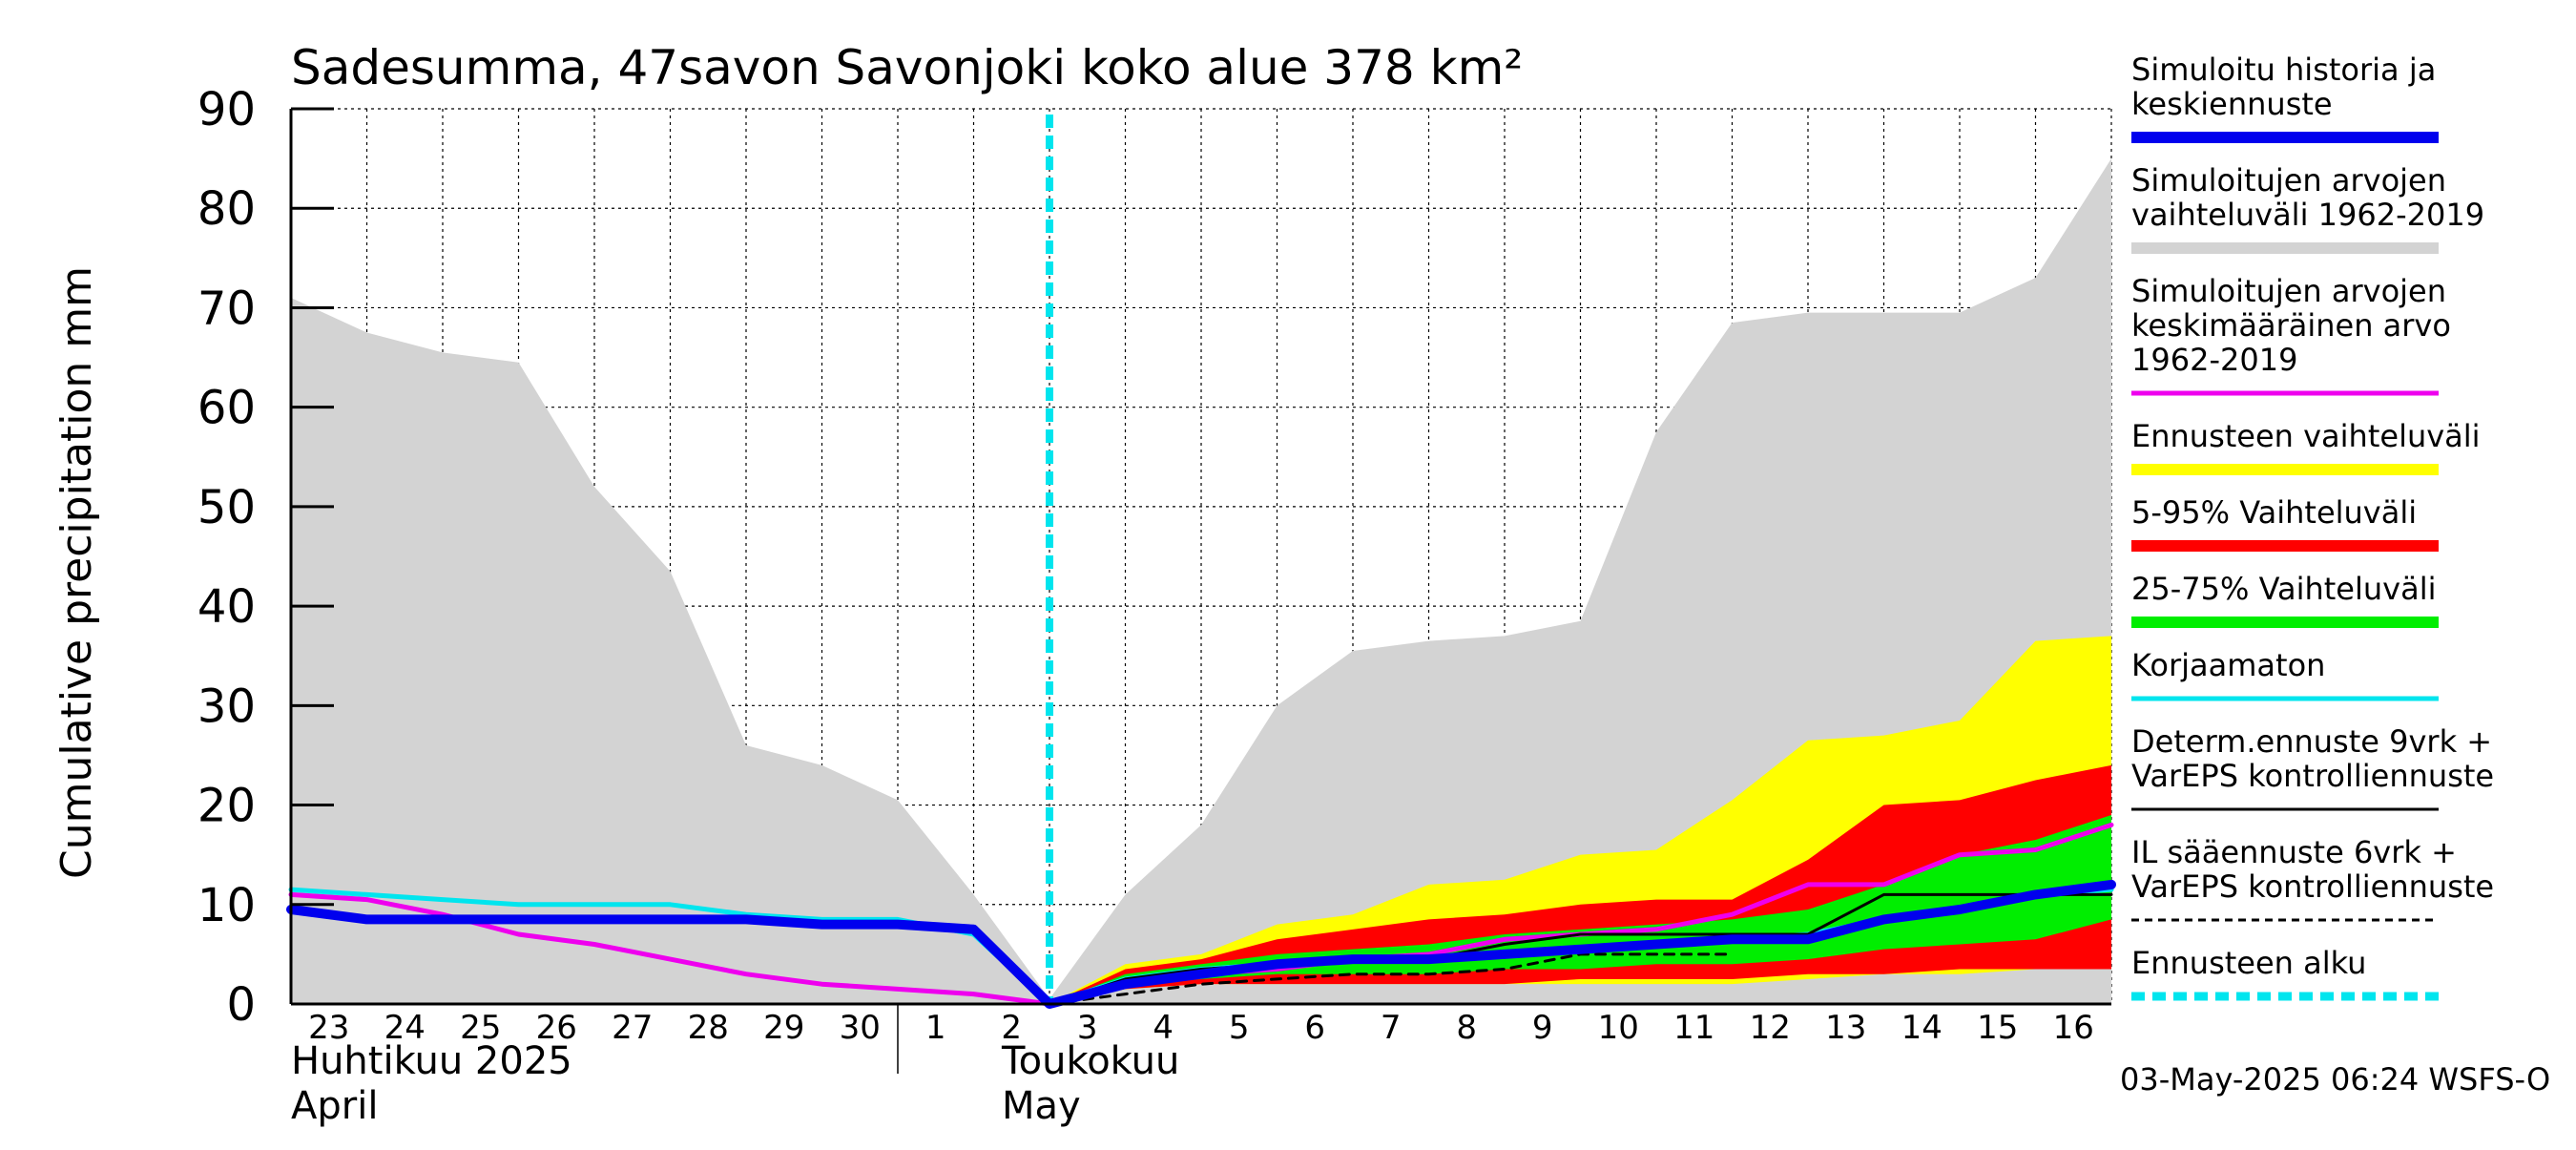  I want to click on legend-label: Simuloitu historia ja, so click(2283, 70).